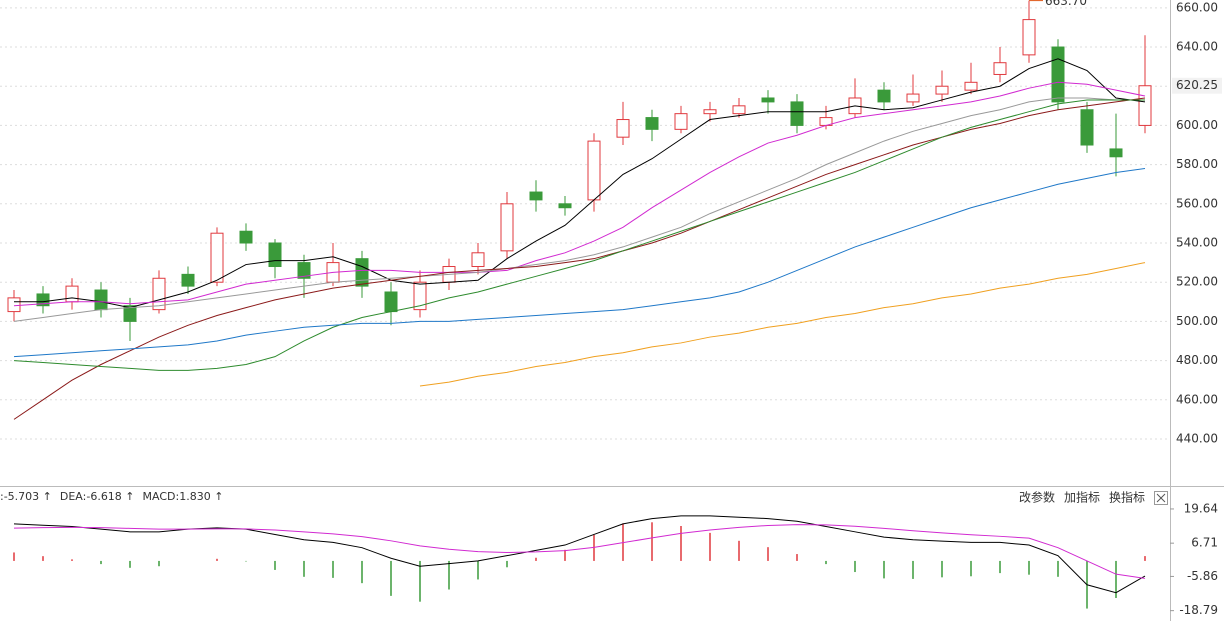  What do you see at coordinates (1197, 399) in the screenshot?
I see `y-tick-label: 460.00` at bounding box center [1197, 399].